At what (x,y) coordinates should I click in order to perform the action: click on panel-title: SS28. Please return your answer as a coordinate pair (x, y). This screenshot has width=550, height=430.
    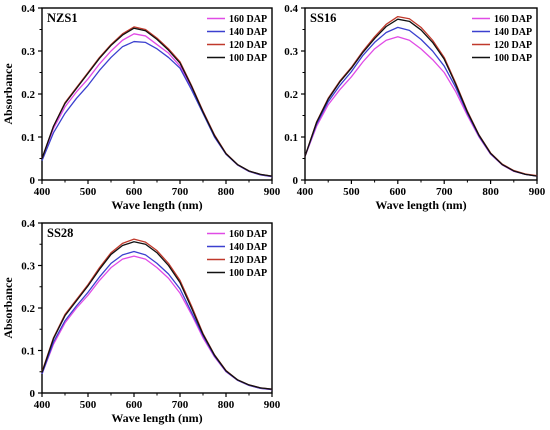
    Looking at the image, I should click on (60, 233).